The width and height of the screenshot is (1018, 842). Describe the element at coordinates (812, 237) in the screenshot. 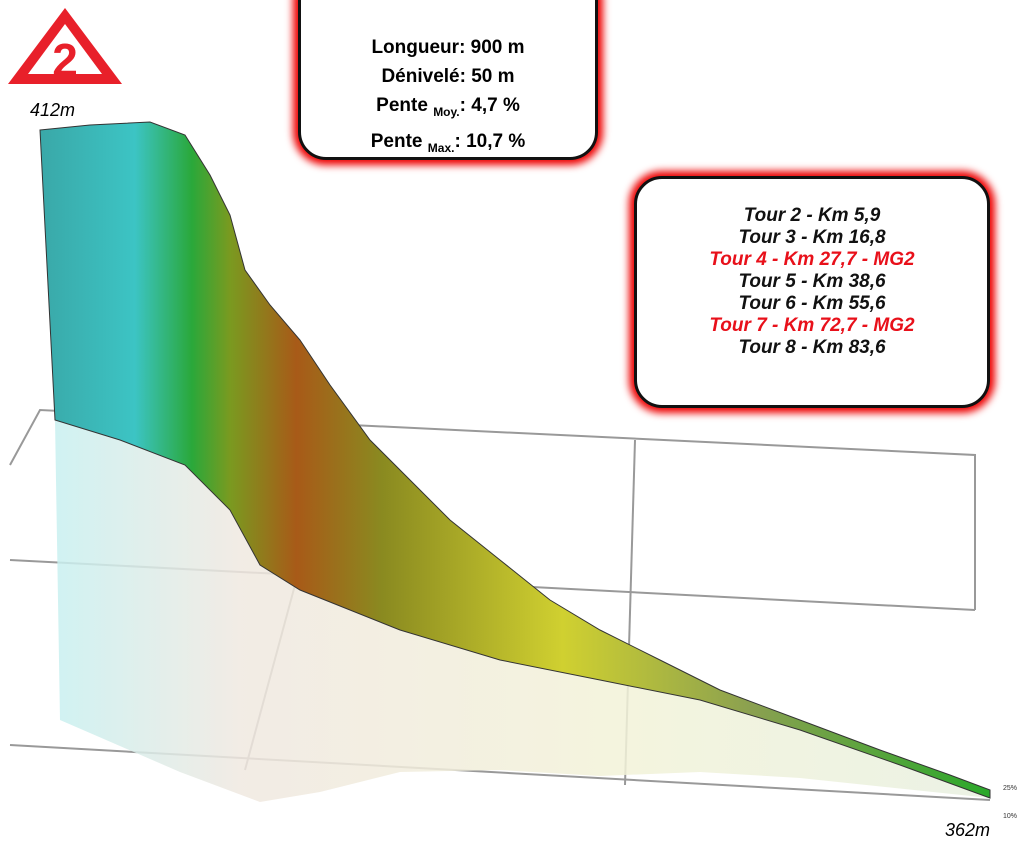

I see `lap-row: Tour 3 - Km 16,8` at that location.